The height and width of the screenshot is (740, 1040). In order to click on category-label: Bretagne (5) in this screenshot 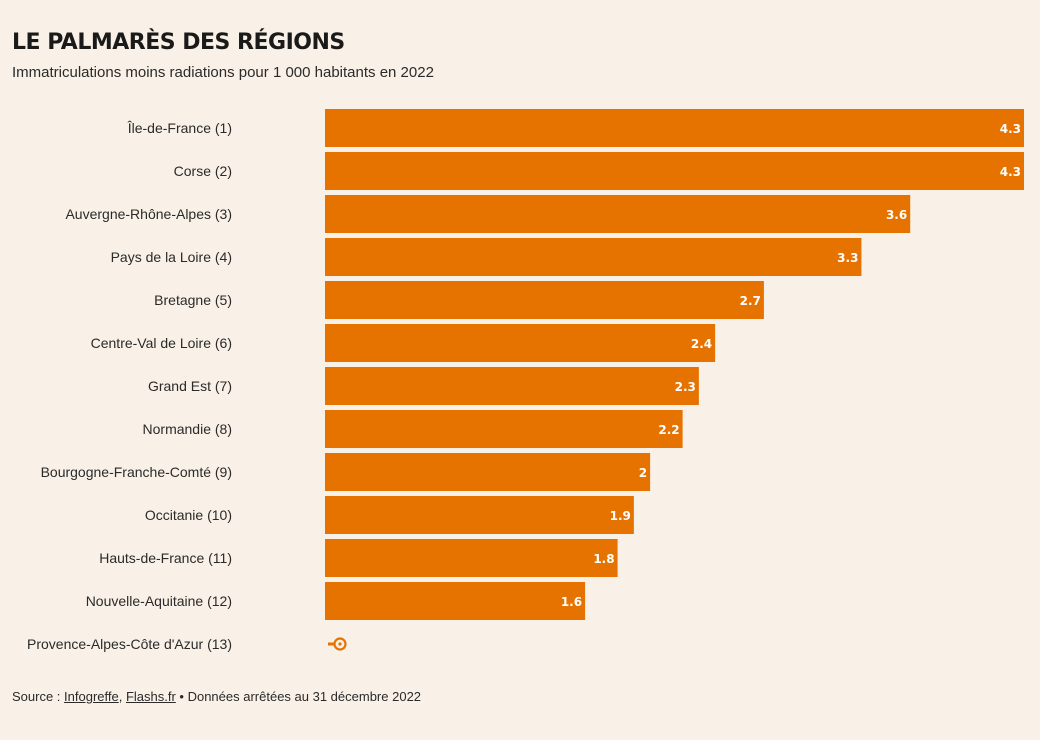, I will do `click(193, 300)`.